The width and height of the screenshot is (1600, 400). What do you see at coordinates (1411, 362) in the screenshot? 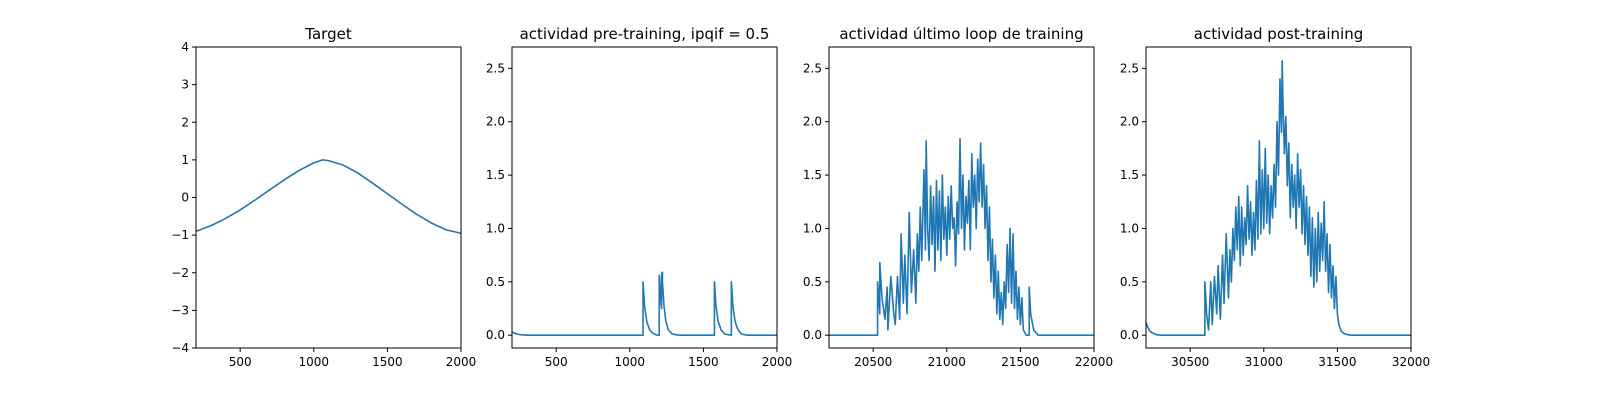
I see `x-tick-label: 32000` at bounding box center [1411, 362].